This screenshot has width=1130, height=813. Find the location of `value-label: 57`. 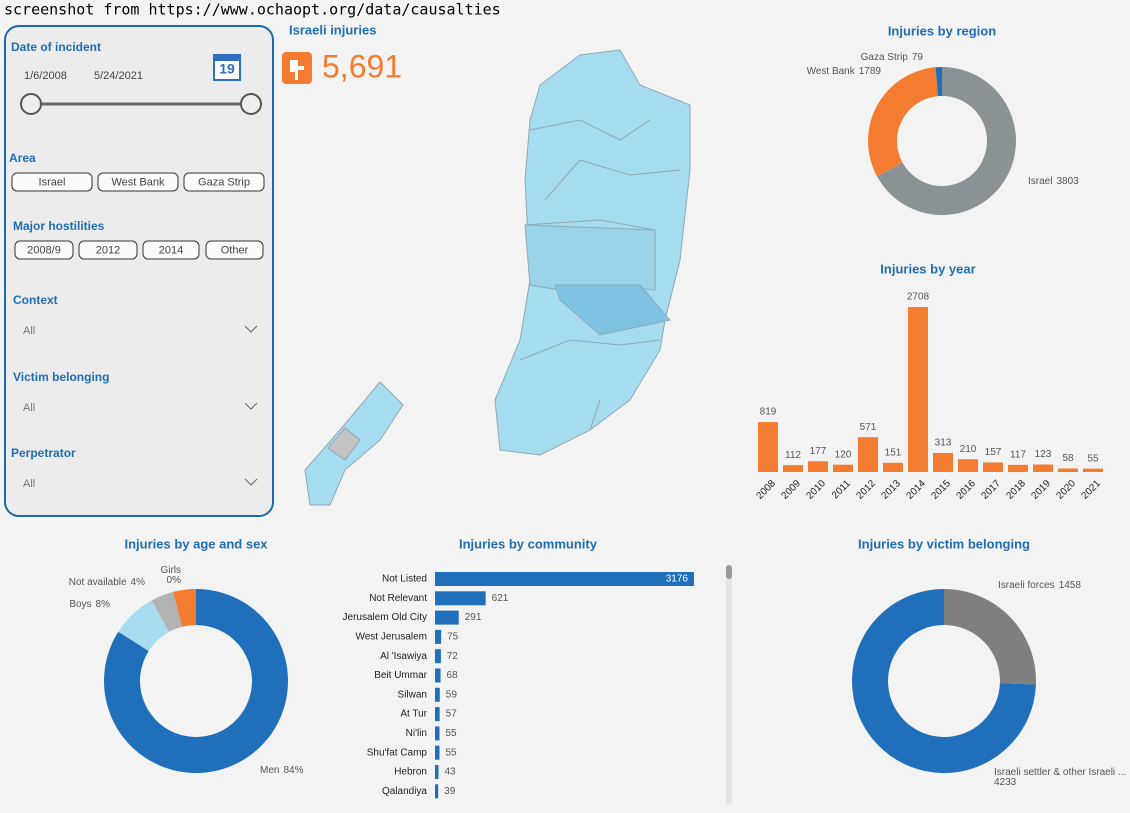

value-label: 57 is located at coordinates (452, 714).